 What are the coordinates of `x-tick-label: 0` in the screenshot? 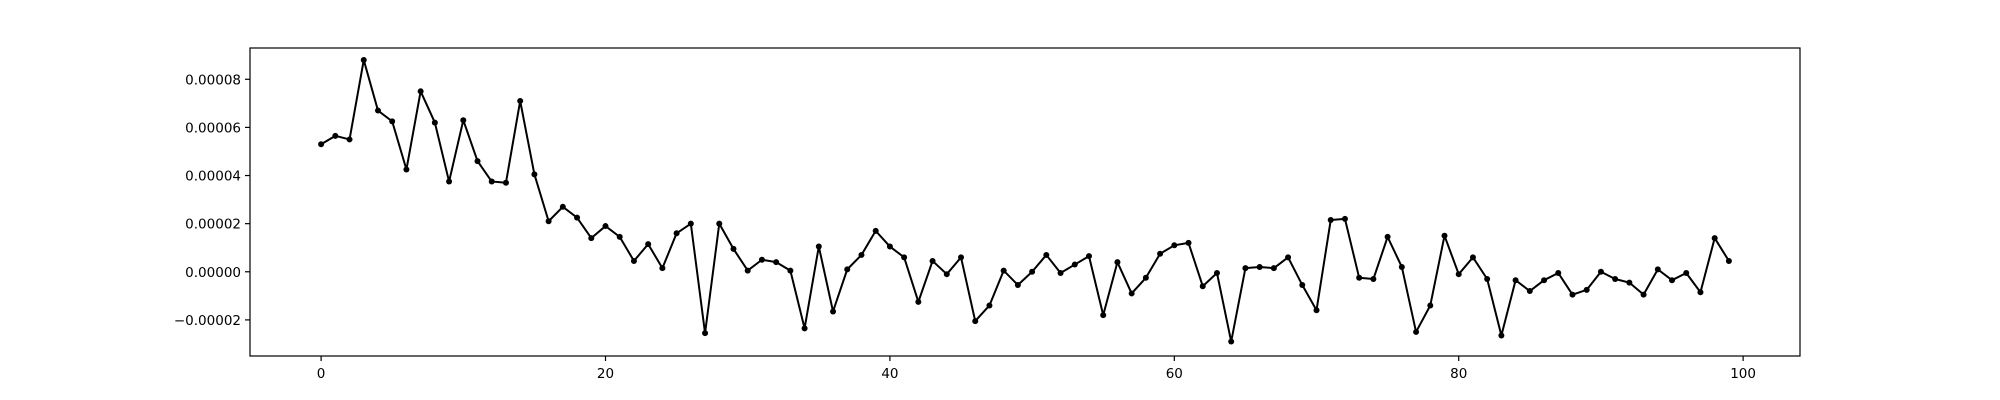 It's located at (321, 374).